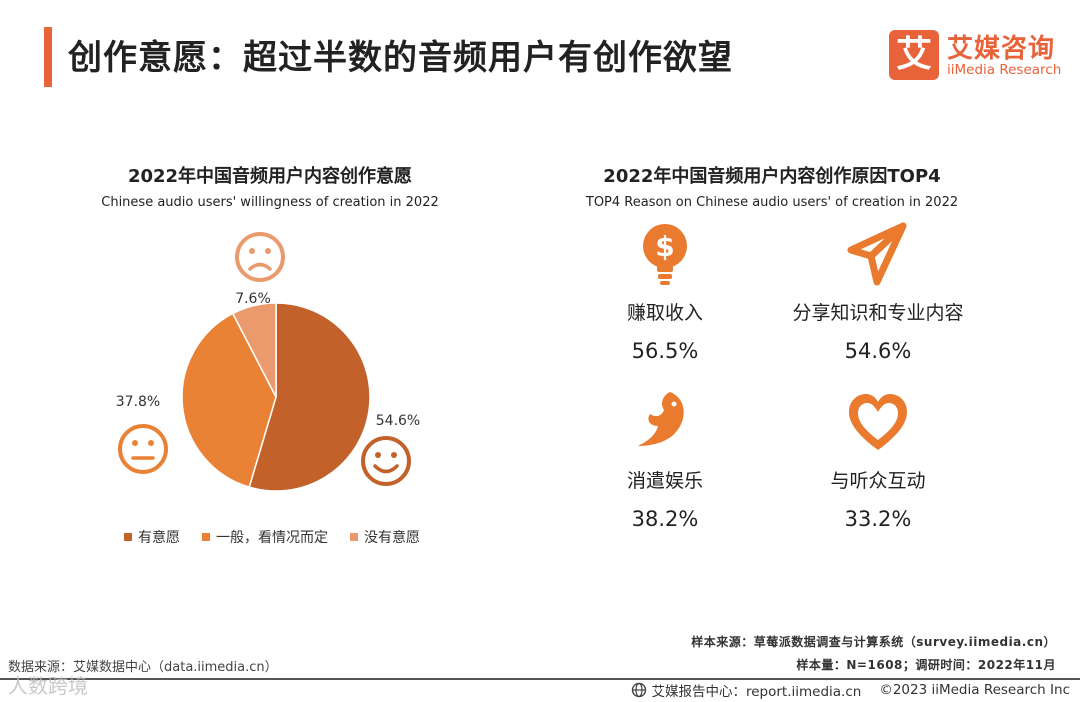  What do you see at coordinates (540, 679) in the screenshot?
I see `footer-divider` at bounding box center [540, 679].